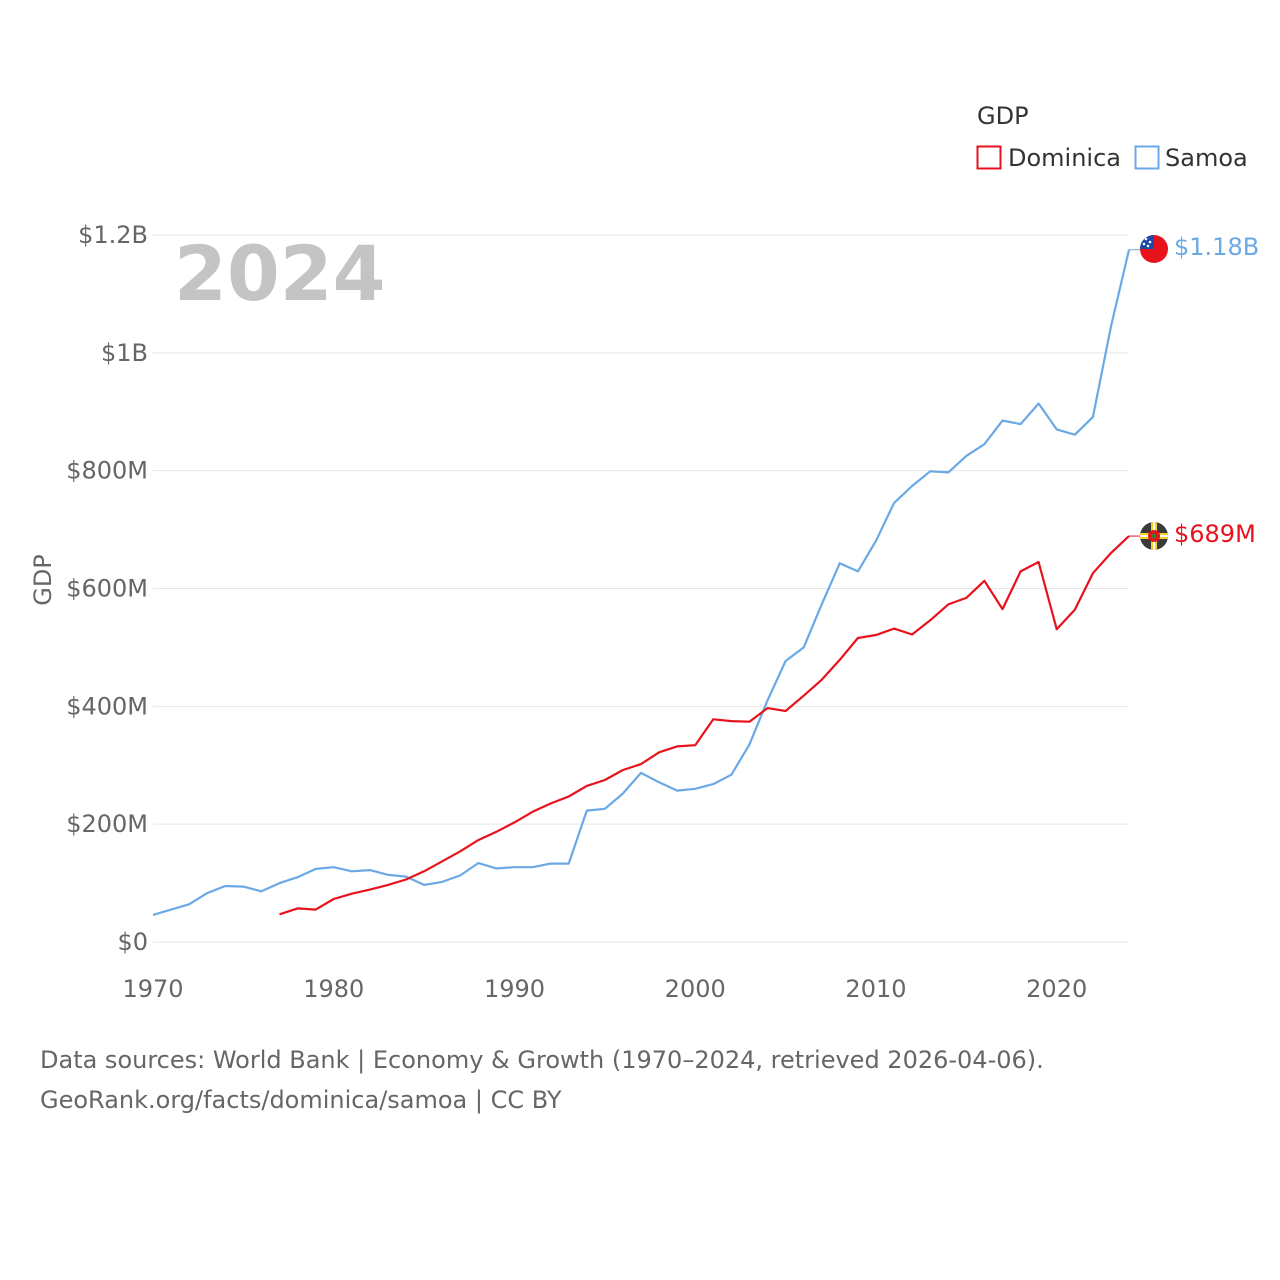 The width and height of the screenshot is (1280, 1280). Describe the element at coordinates (132, 942) in the screenshot. I see `y-tick-label: $0` at that location.